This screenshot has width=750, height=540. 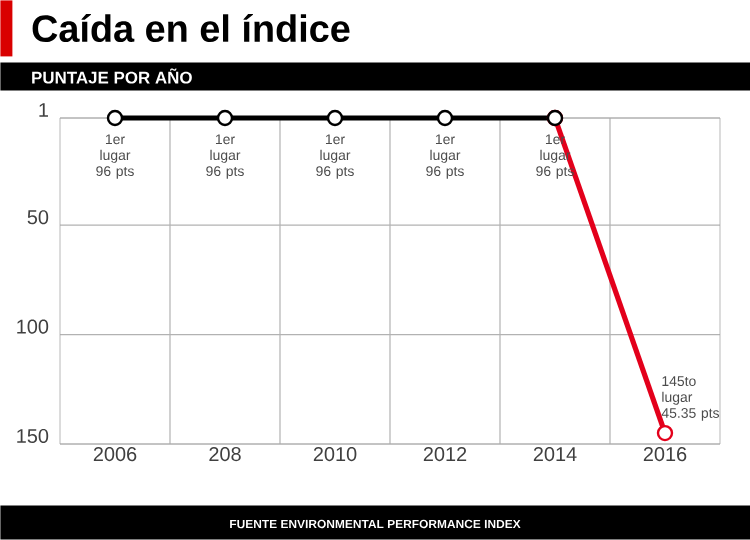 I want to click on y-tick-label: 1, so click(x=43, y=110).